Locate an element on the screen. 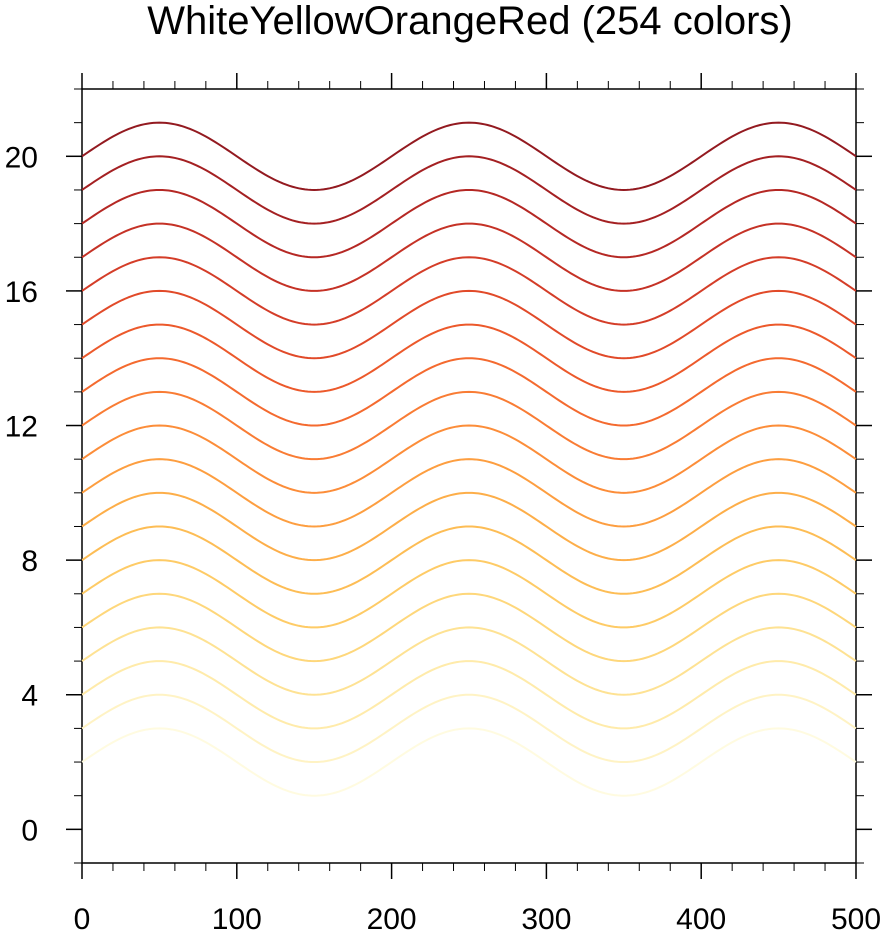 Image resolution: width=886 pixels, height=935 pixels. y-tick-label: 20 is located at coordinates (21, 157).